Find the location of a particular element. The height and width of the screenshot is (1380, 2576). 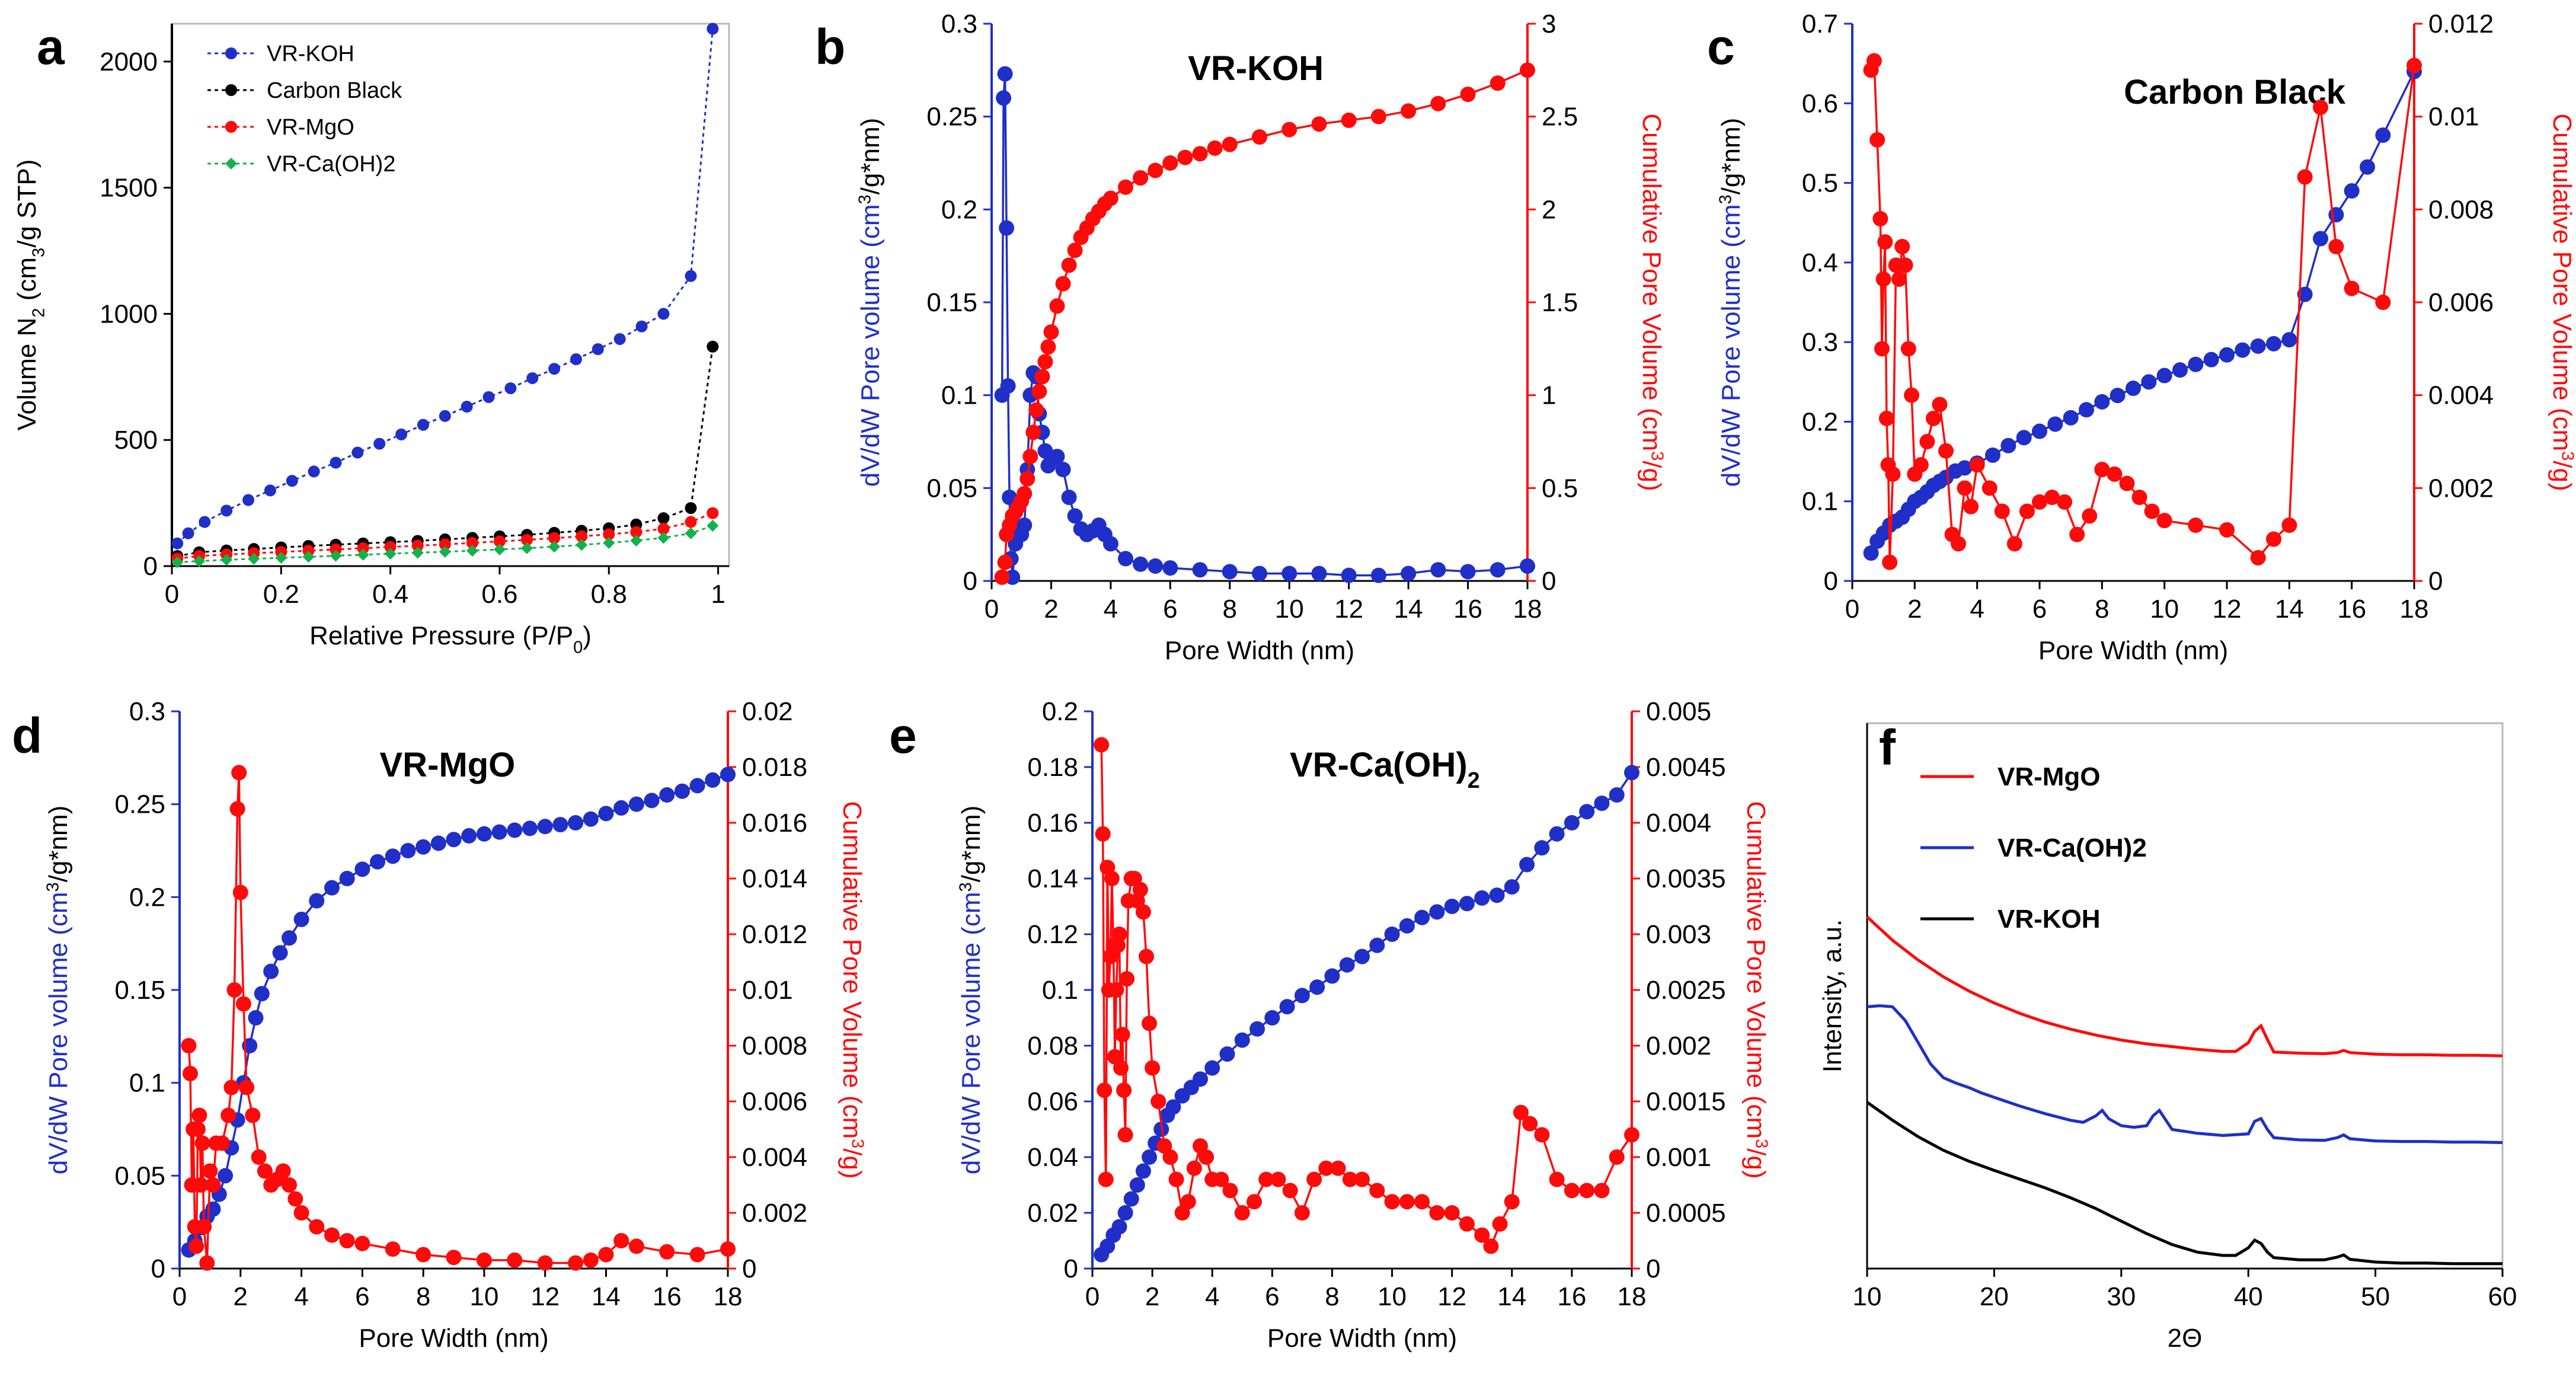

y-tick-label: 0.1 is located at coordinates (959, 395).